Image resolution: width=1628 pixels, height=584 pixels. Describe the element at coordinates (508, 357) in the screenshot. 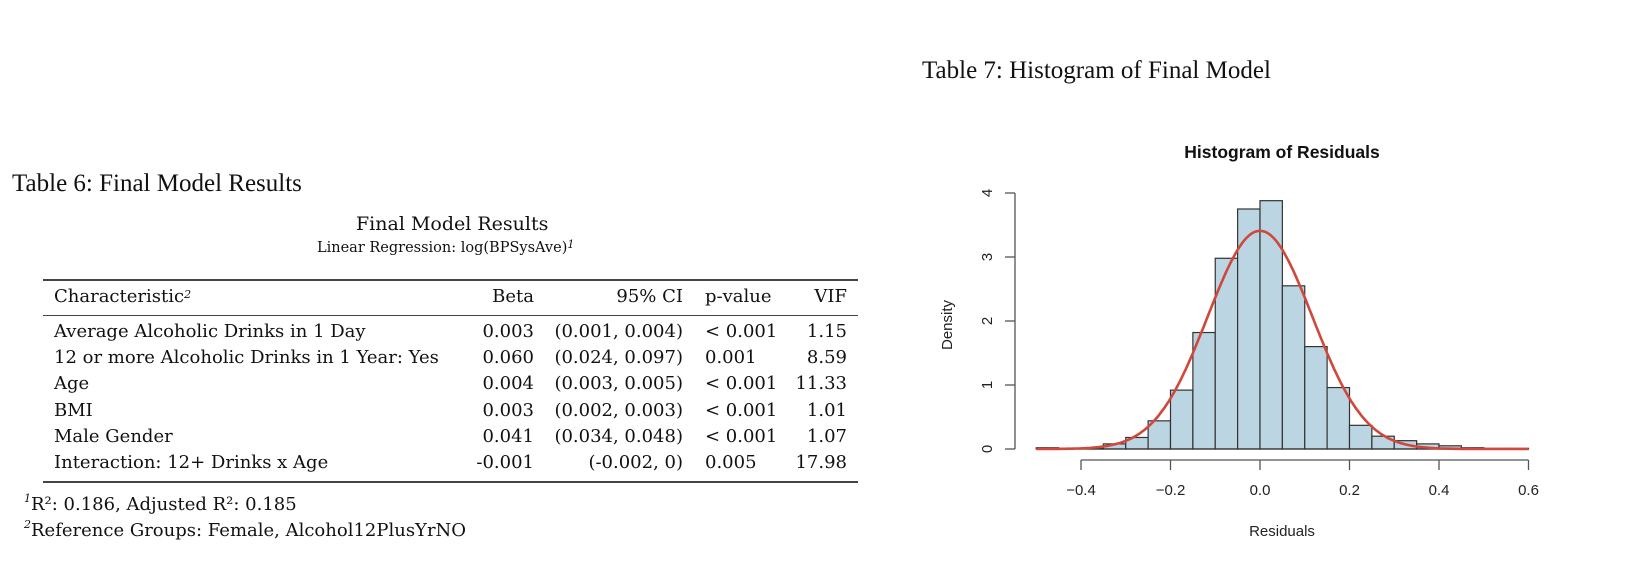

I see `cell-beta: 0.060` at that location.